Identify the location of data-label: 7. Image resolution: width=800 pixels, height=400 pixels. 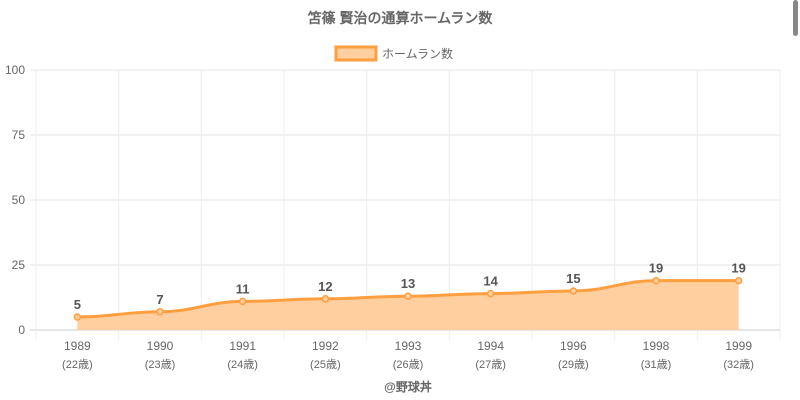
(159, 299).